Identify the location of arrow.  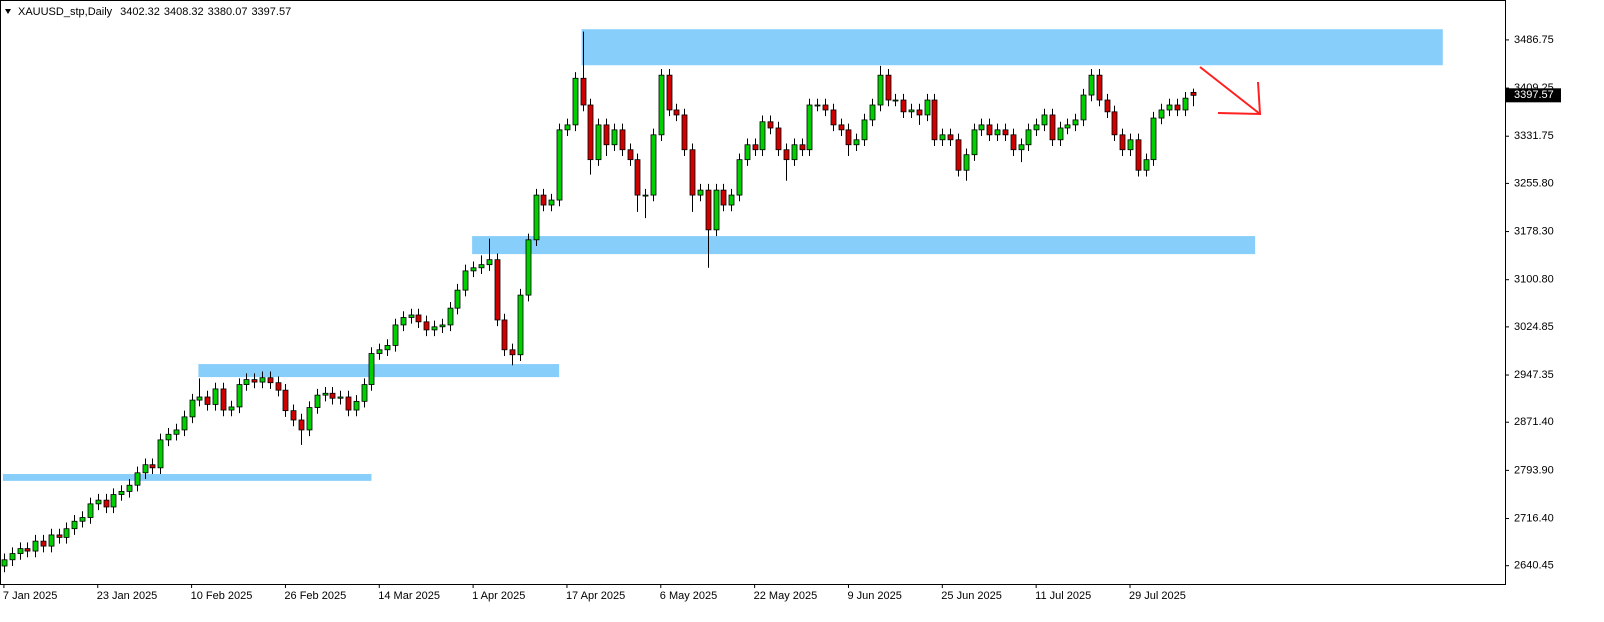
(1230, 91).